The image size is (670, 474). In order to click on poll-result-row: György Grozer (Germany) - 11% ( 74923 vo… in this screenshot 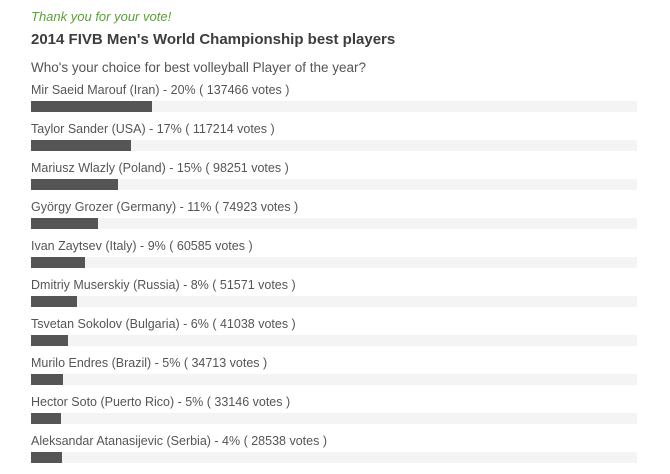, I will do `click(335, 218)`.